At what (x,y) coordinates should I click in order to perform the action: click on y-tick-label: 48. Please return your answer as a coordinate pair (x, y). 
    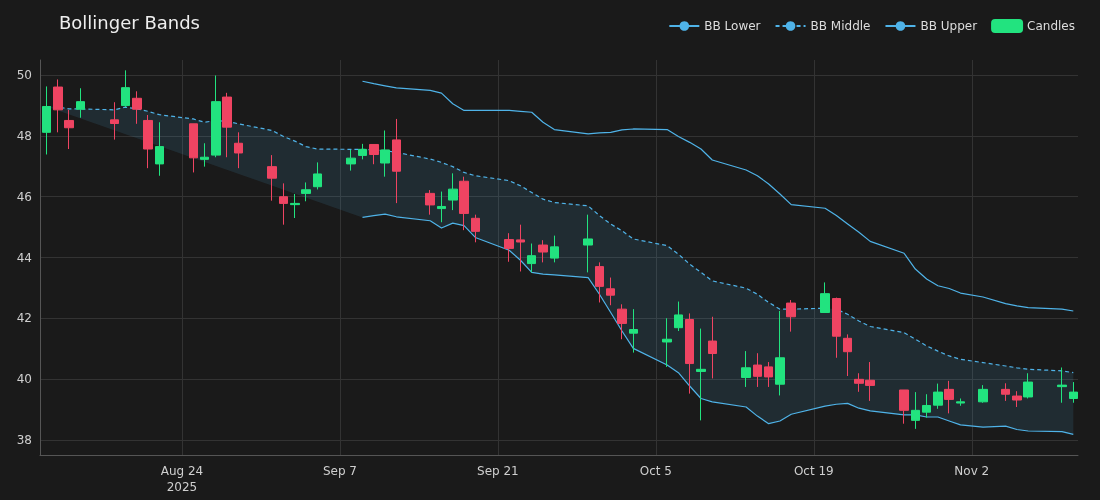
    Looking at the image, I should click on (24, 135).